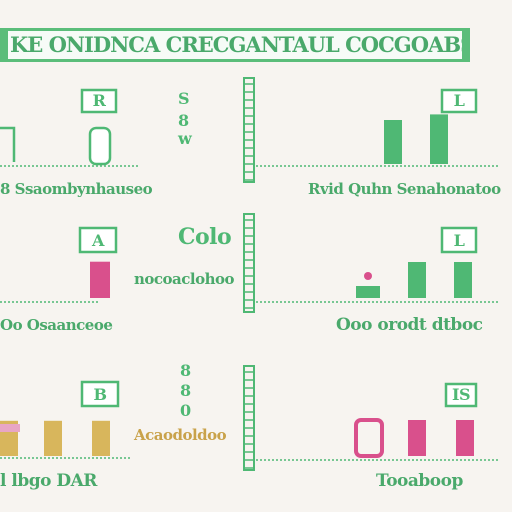  What do you see at coordinates (185, 390) in the screenshot?
I see `row3-left-side-b: 8` at bounding box center [185, 390].